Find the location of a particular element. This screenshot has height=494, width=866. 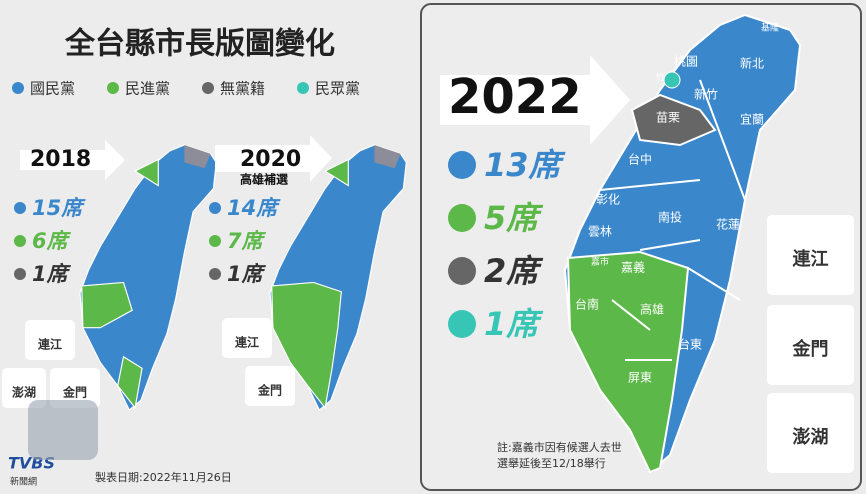

legend-label: 國民黨 is located at coordinates (52, 89).